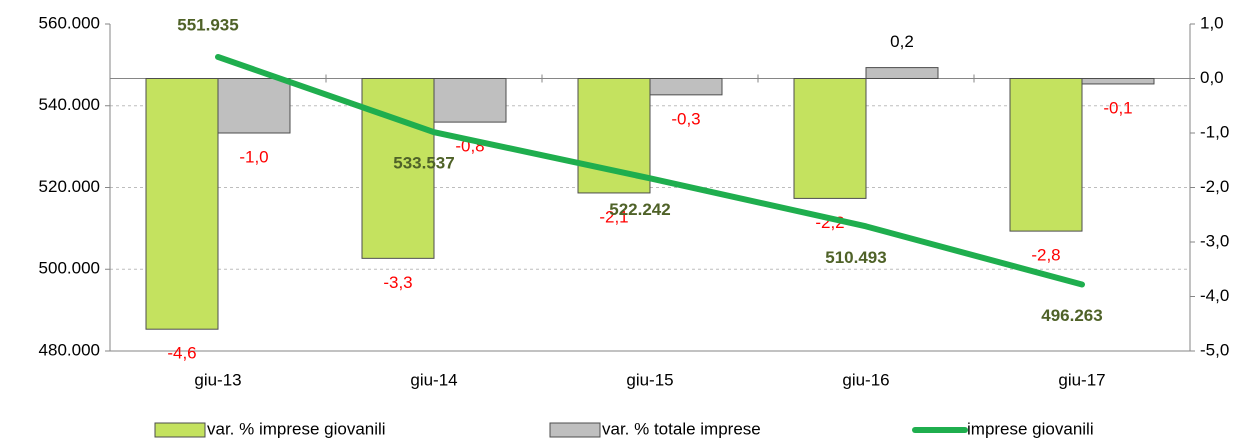 The image size is (1248, 439). I want to click on line-value-label: 496.263, so click(1071, 315).